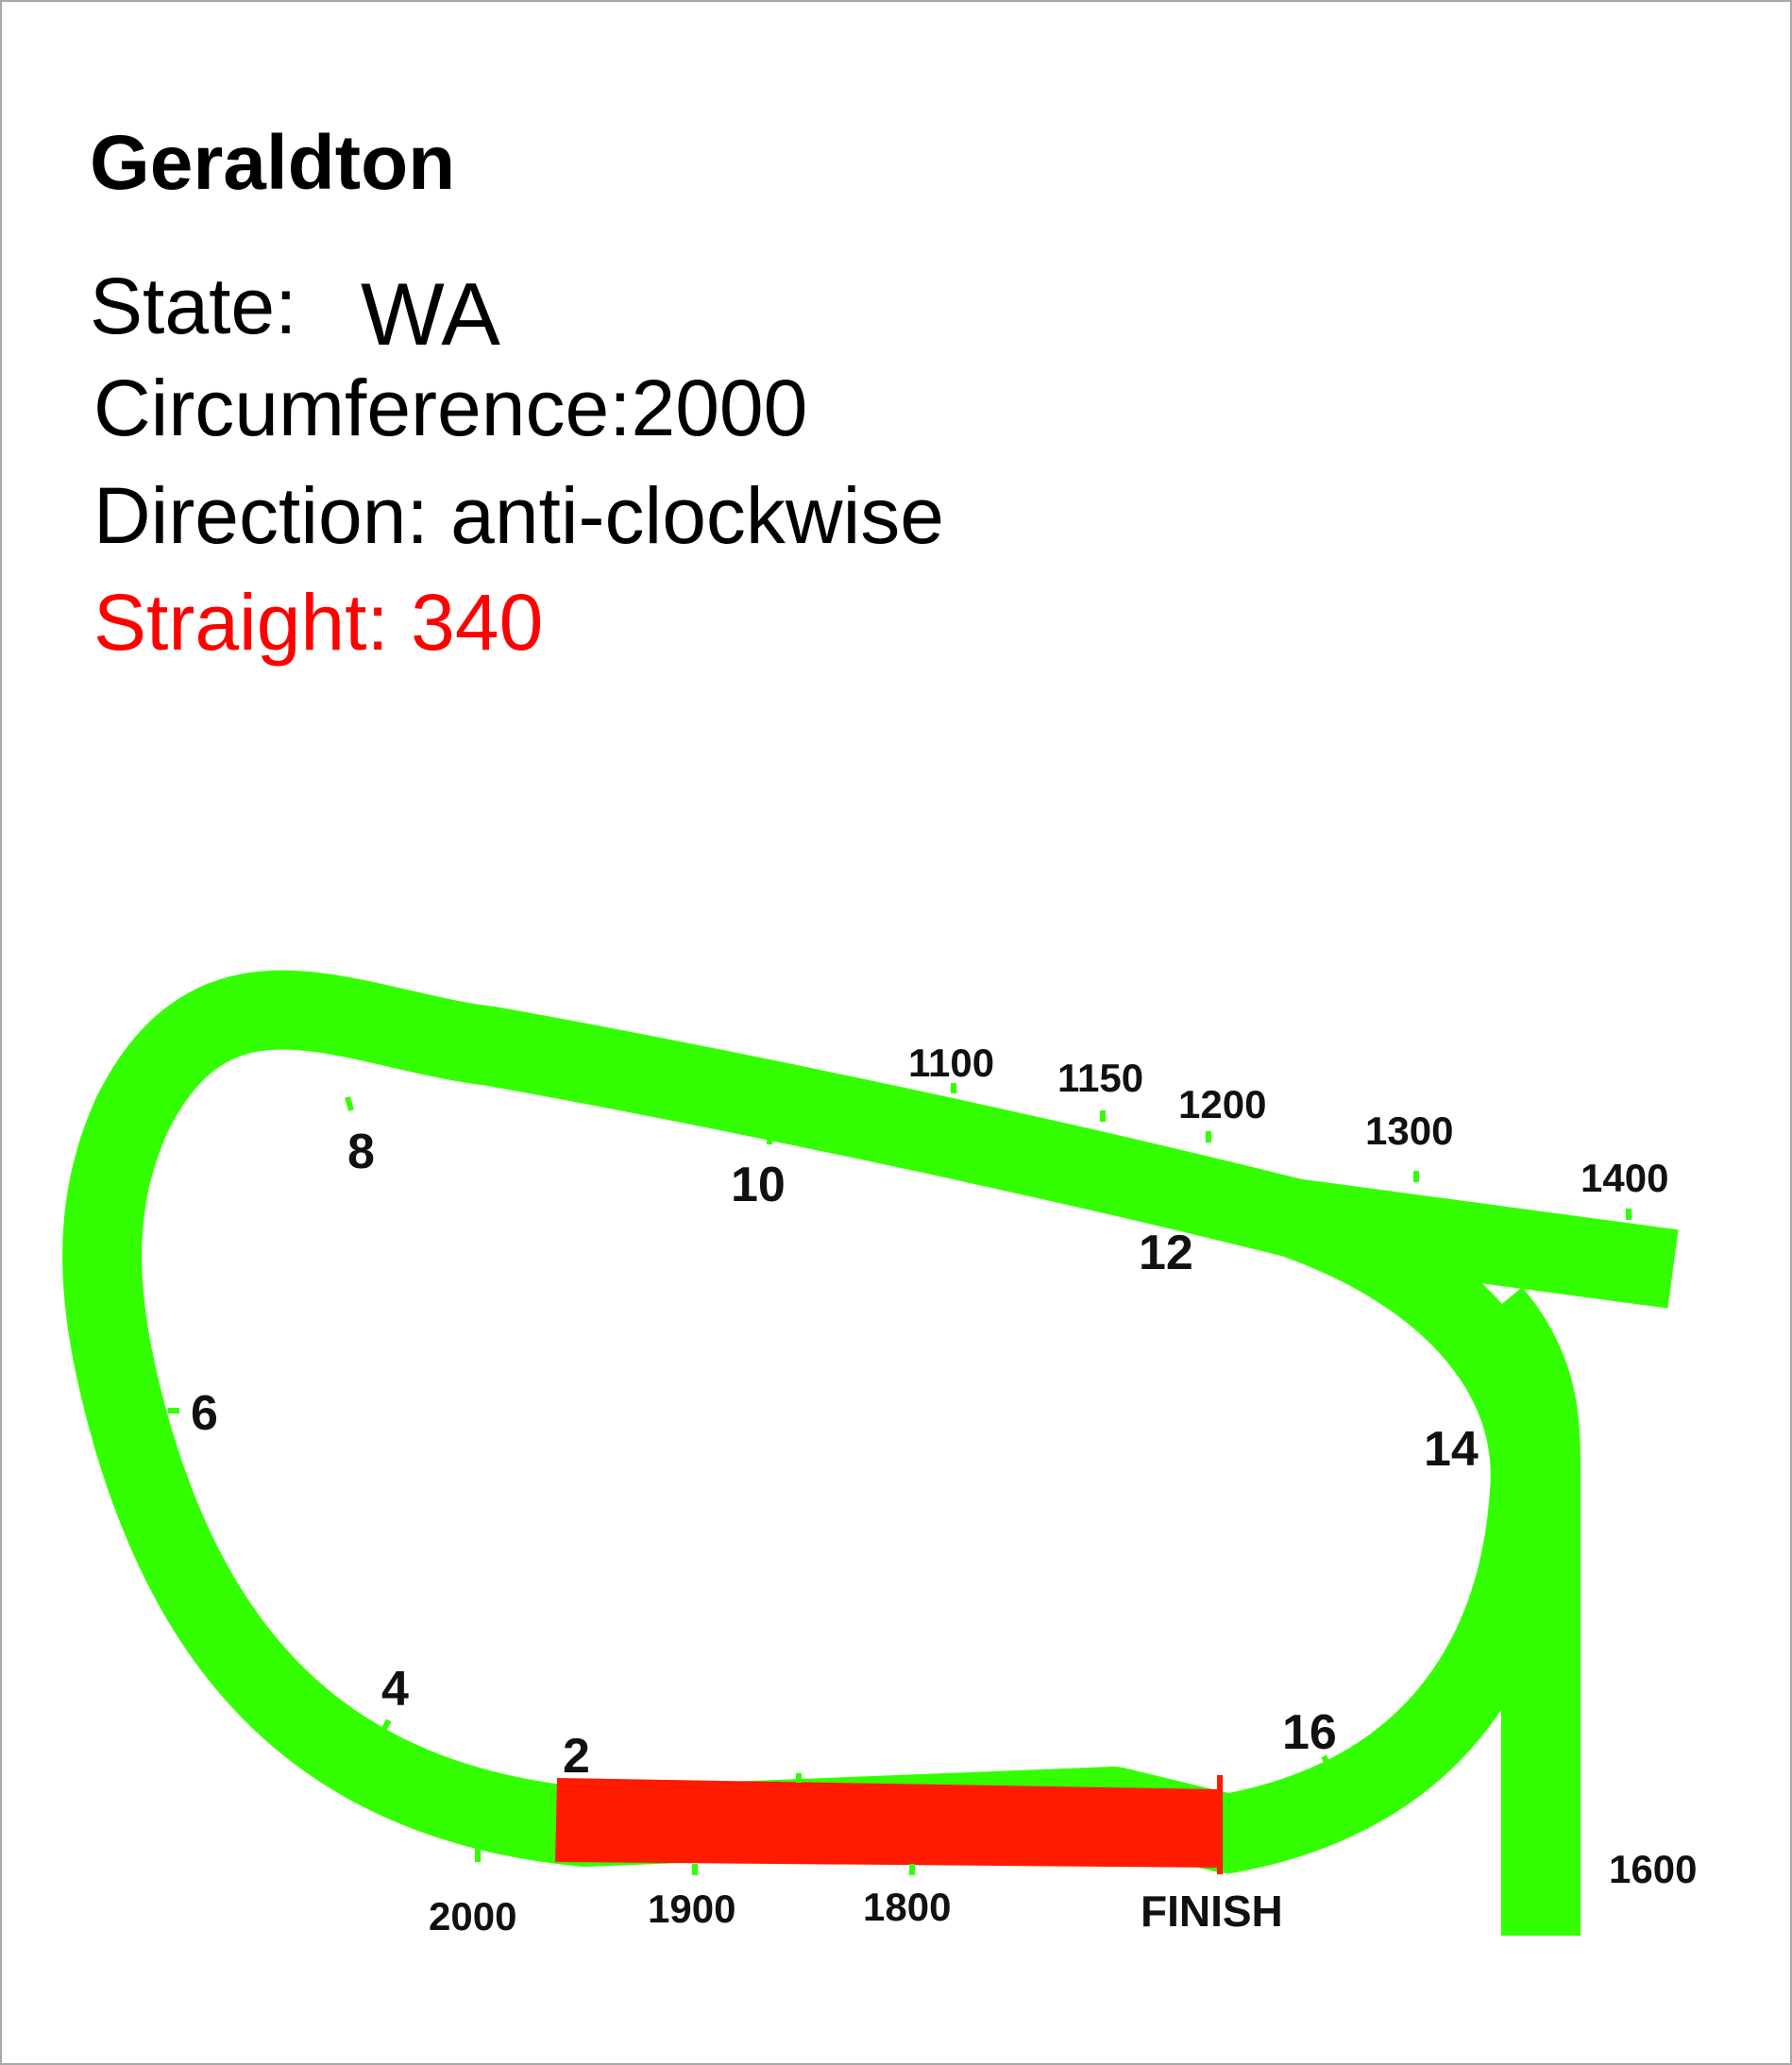  Describe the element at coordinates (194, 306) in the screenshot. I see `state-label: State:` at that location.